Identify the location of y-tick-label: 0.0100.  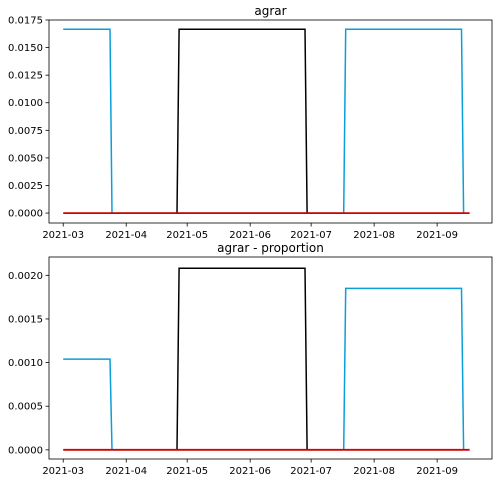
(25, 103).